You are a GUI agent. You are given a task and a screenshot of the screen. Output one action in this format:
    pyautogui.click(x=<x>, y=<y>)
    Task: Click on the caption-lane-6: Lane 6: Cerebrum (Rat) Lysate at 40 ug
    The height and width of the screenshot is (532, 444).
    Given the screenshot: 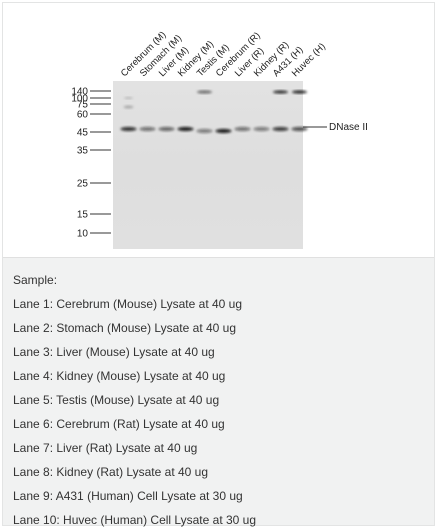 What is the action you would take?
    pyautogui.click(x=119, y=424)
    